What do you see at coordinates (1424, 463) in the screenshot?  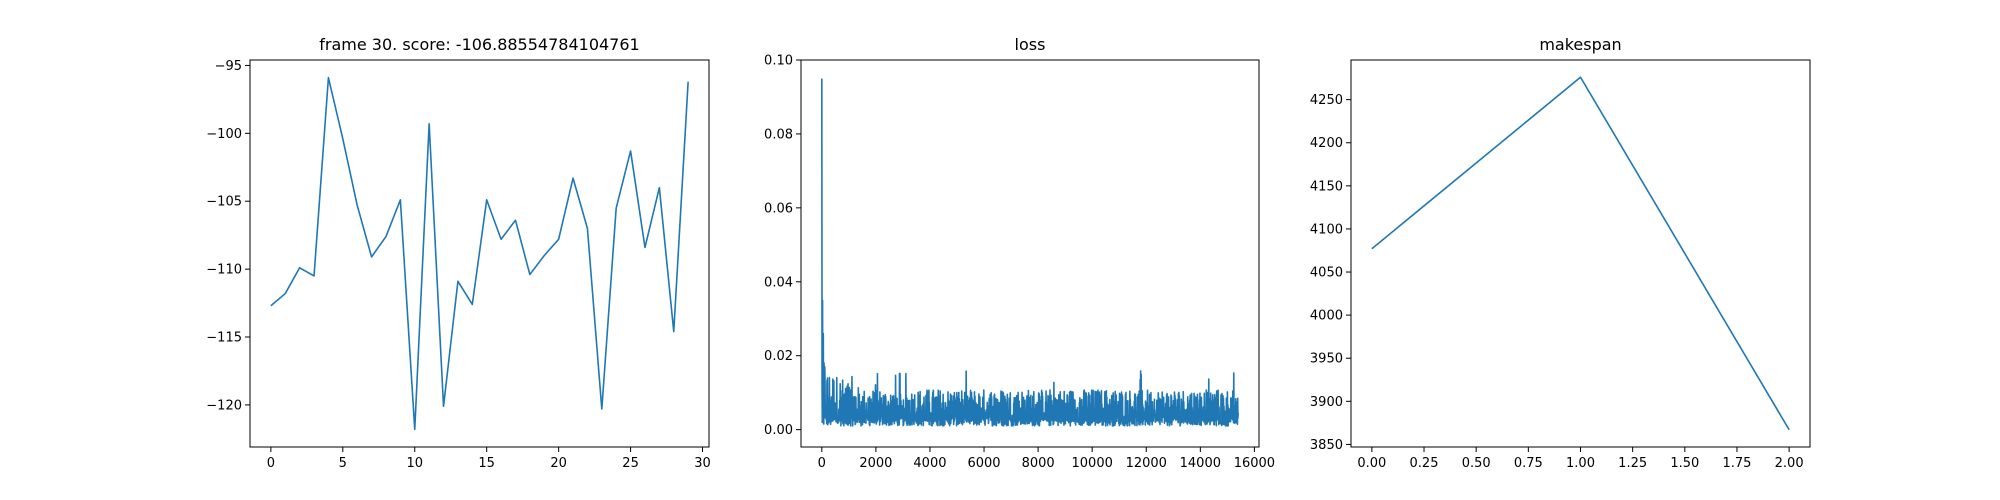 I see `makespan-chart-xtick-label: 0.25` at bounding box center [1424, 463].